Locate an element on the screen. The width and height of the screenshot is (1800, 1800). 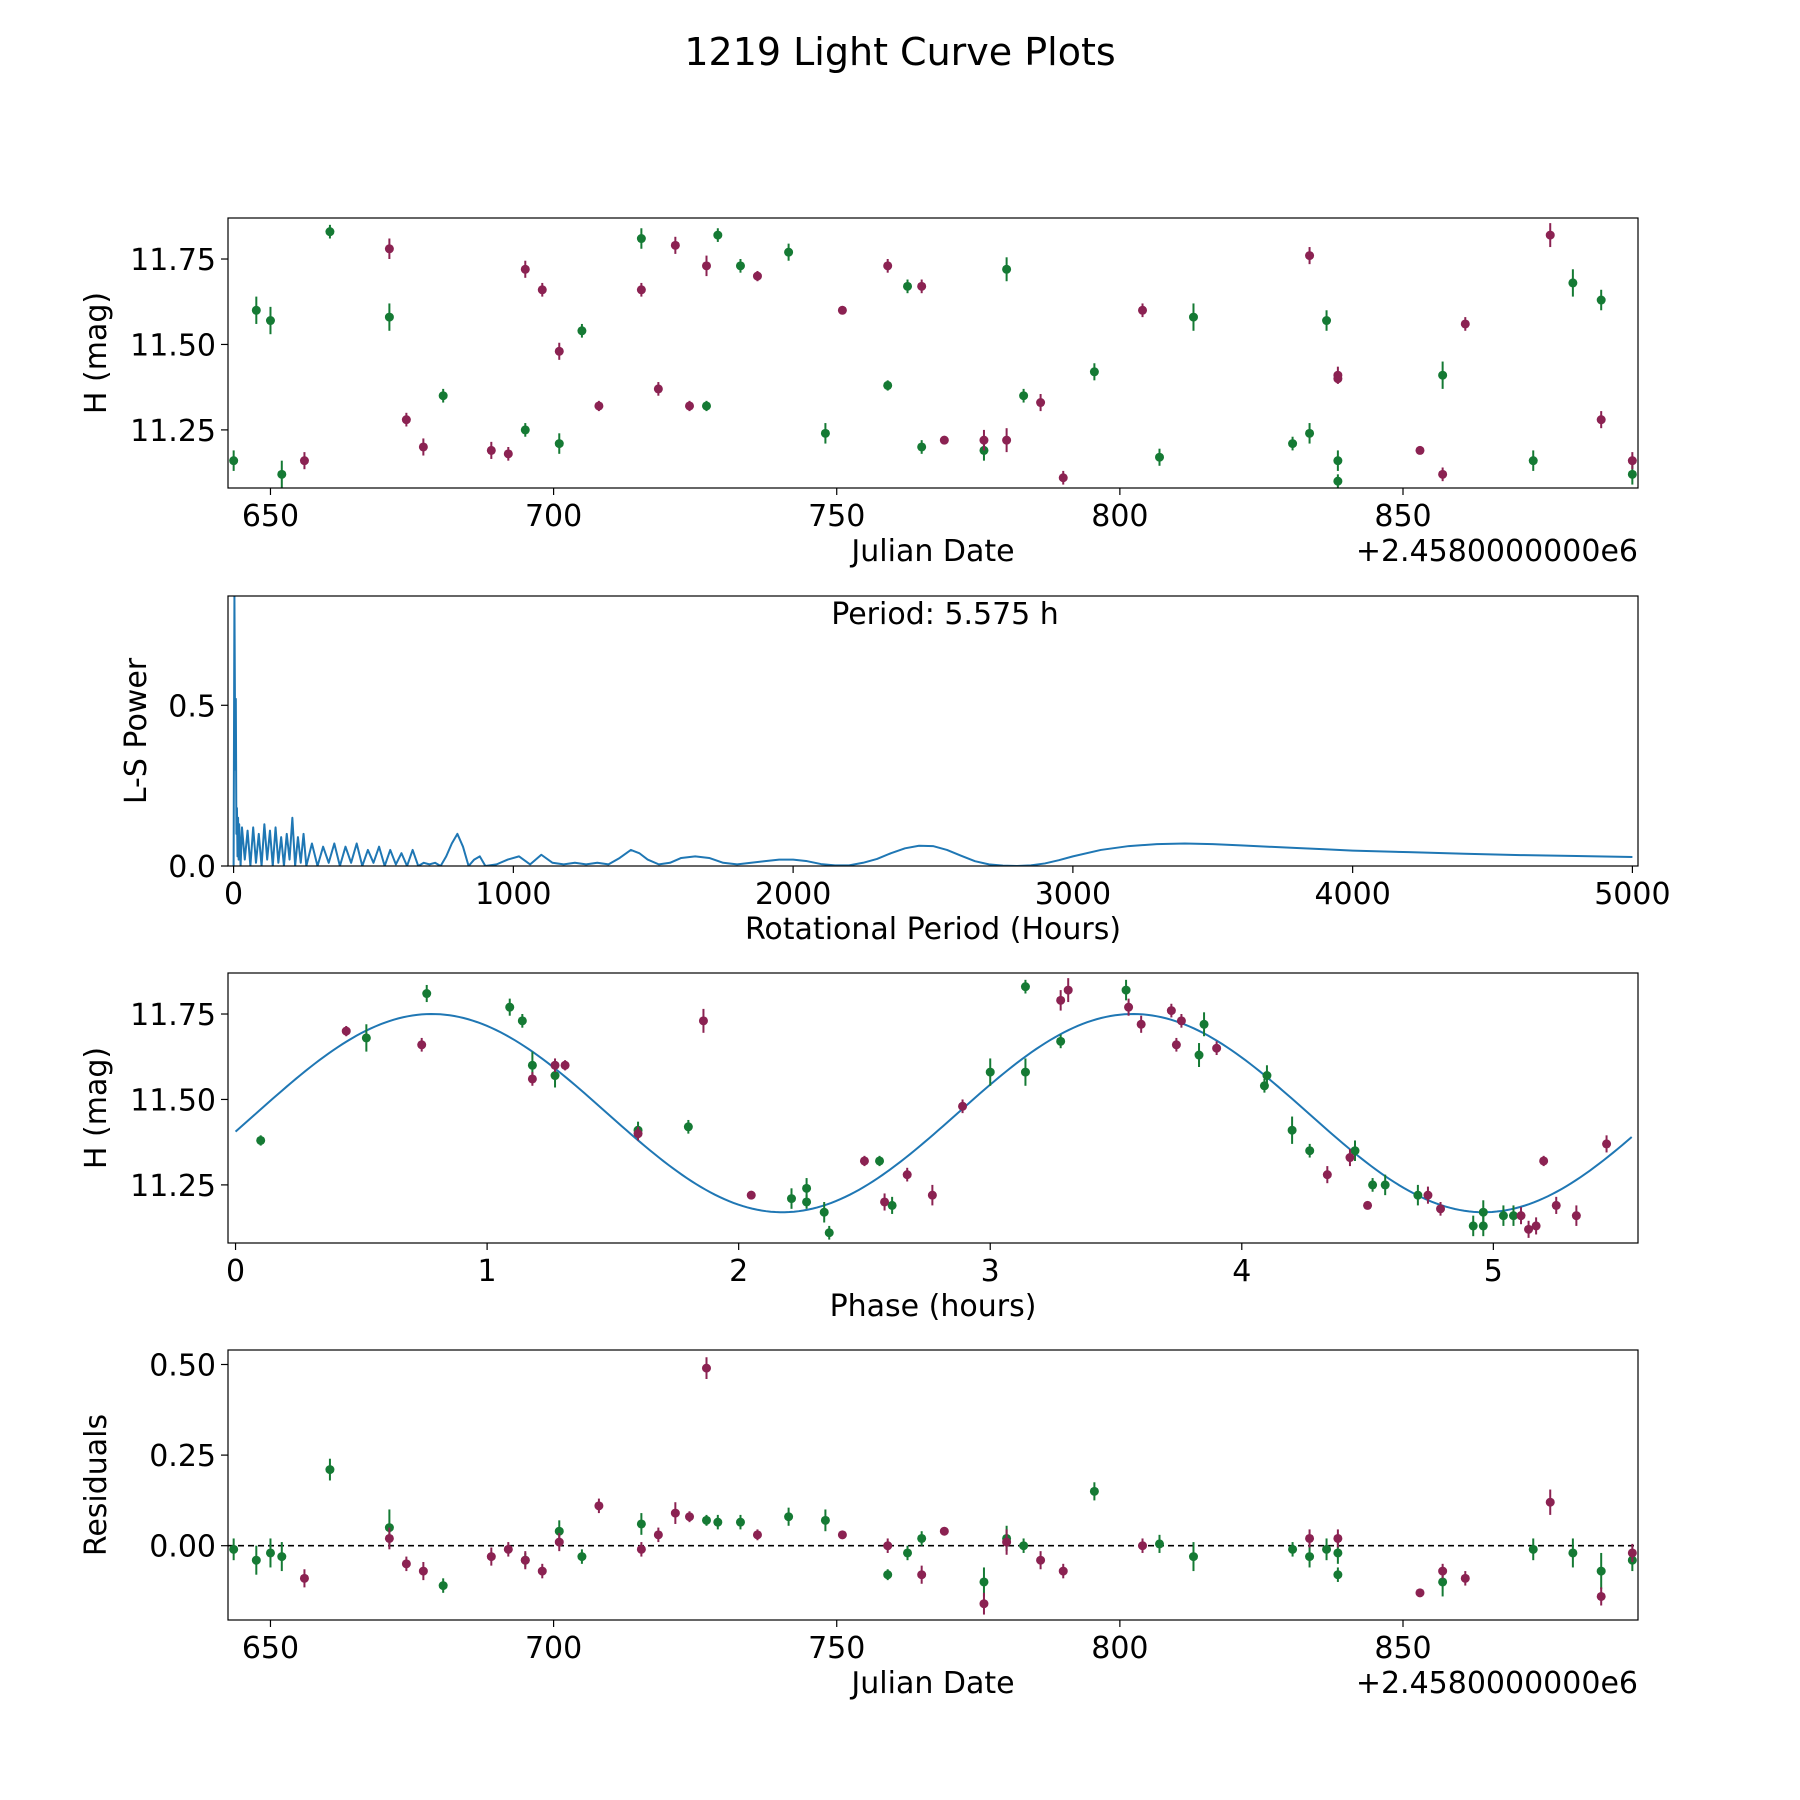
phased-y-tick-label: 11.25 is located at coordinates (173, 1186).